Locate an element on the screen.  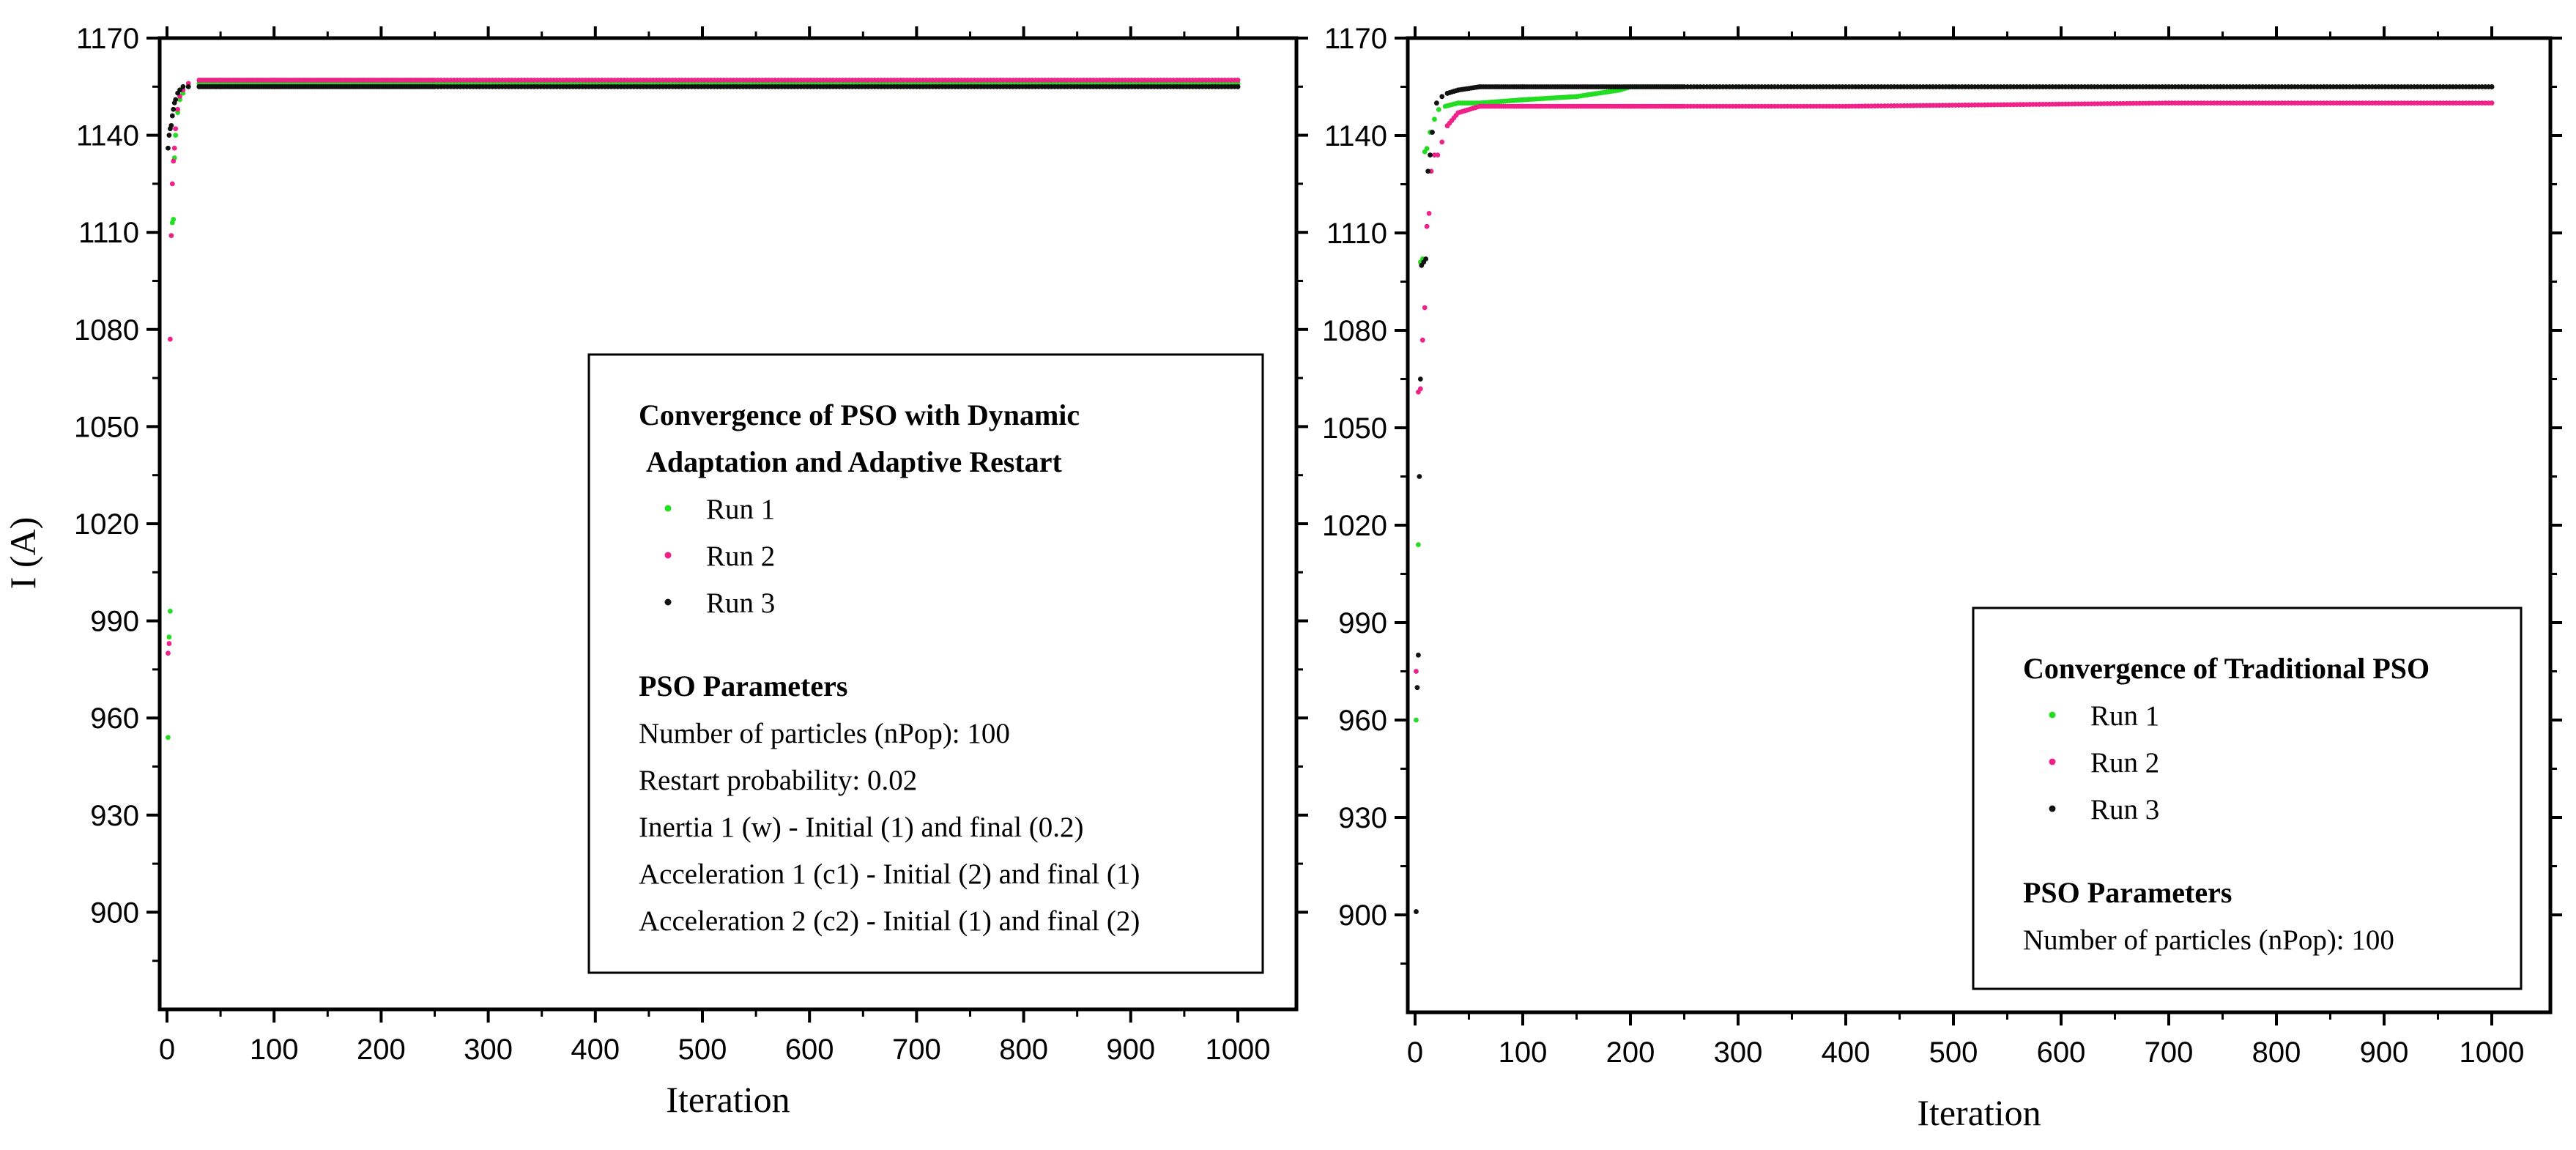
y-tick-label: 1080 is located at coordinates (106, 330).